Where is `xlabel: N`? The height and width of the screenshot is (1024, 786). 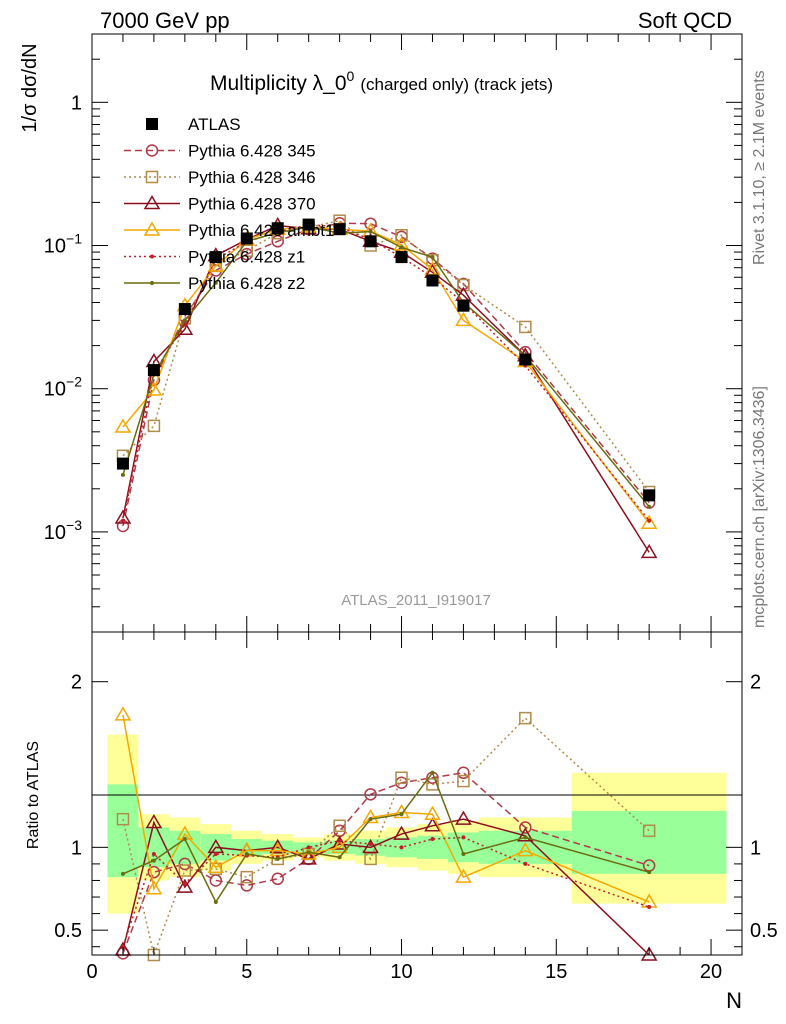
xlabel: N is located at coordinates (734, 1000).